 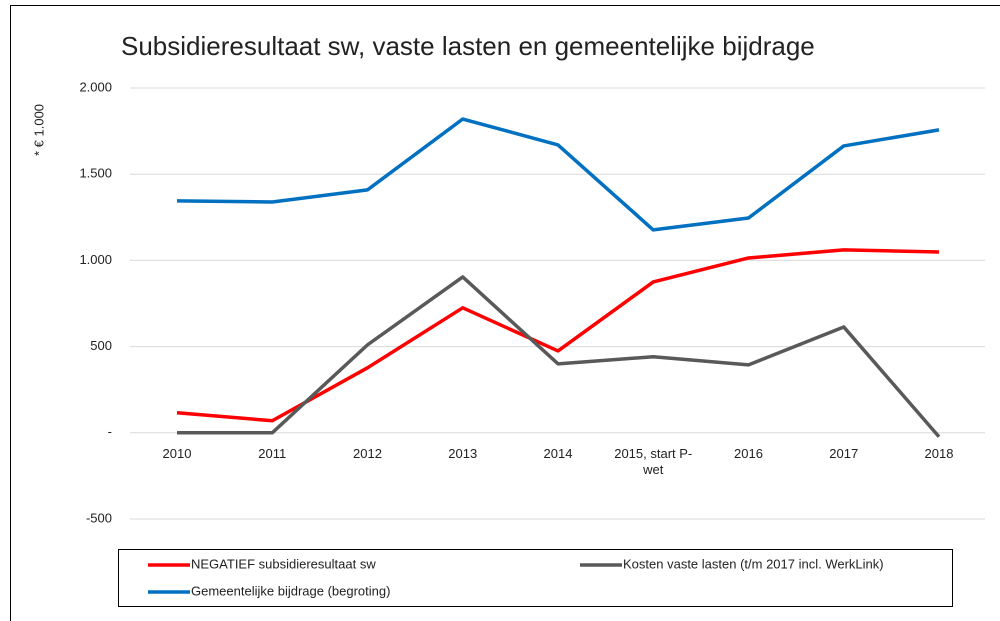 I want to click on legend-box, so click(x=535, y=578).